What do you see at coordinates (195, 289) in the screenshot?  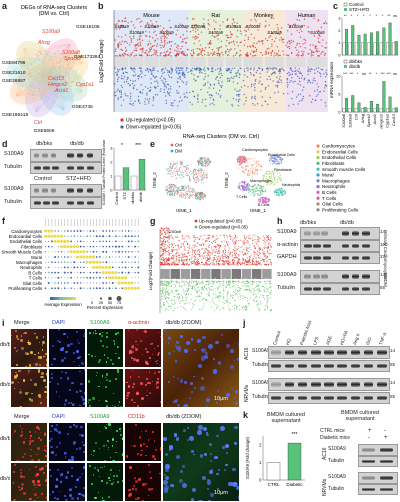 I see `panel-g-cluster-label: Smooth Muscle` at bounding box center [195, 289].